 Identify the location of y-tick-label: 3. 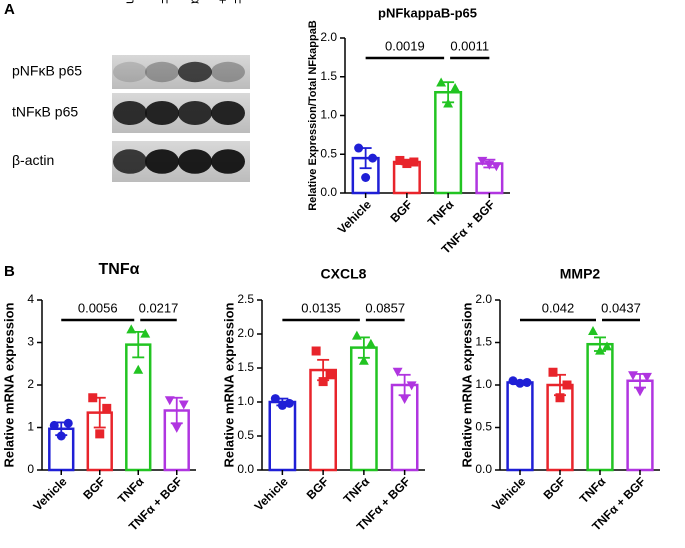
(30, 342).